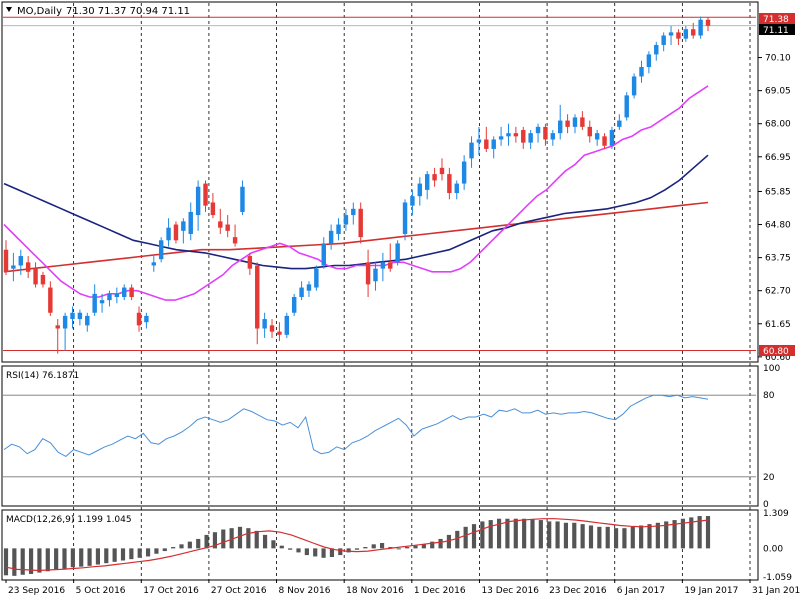  What do you see at coordinates (777, 18) in the screenshot?
I see `upper-line-tag-bg` at bounding box center [777, 18].